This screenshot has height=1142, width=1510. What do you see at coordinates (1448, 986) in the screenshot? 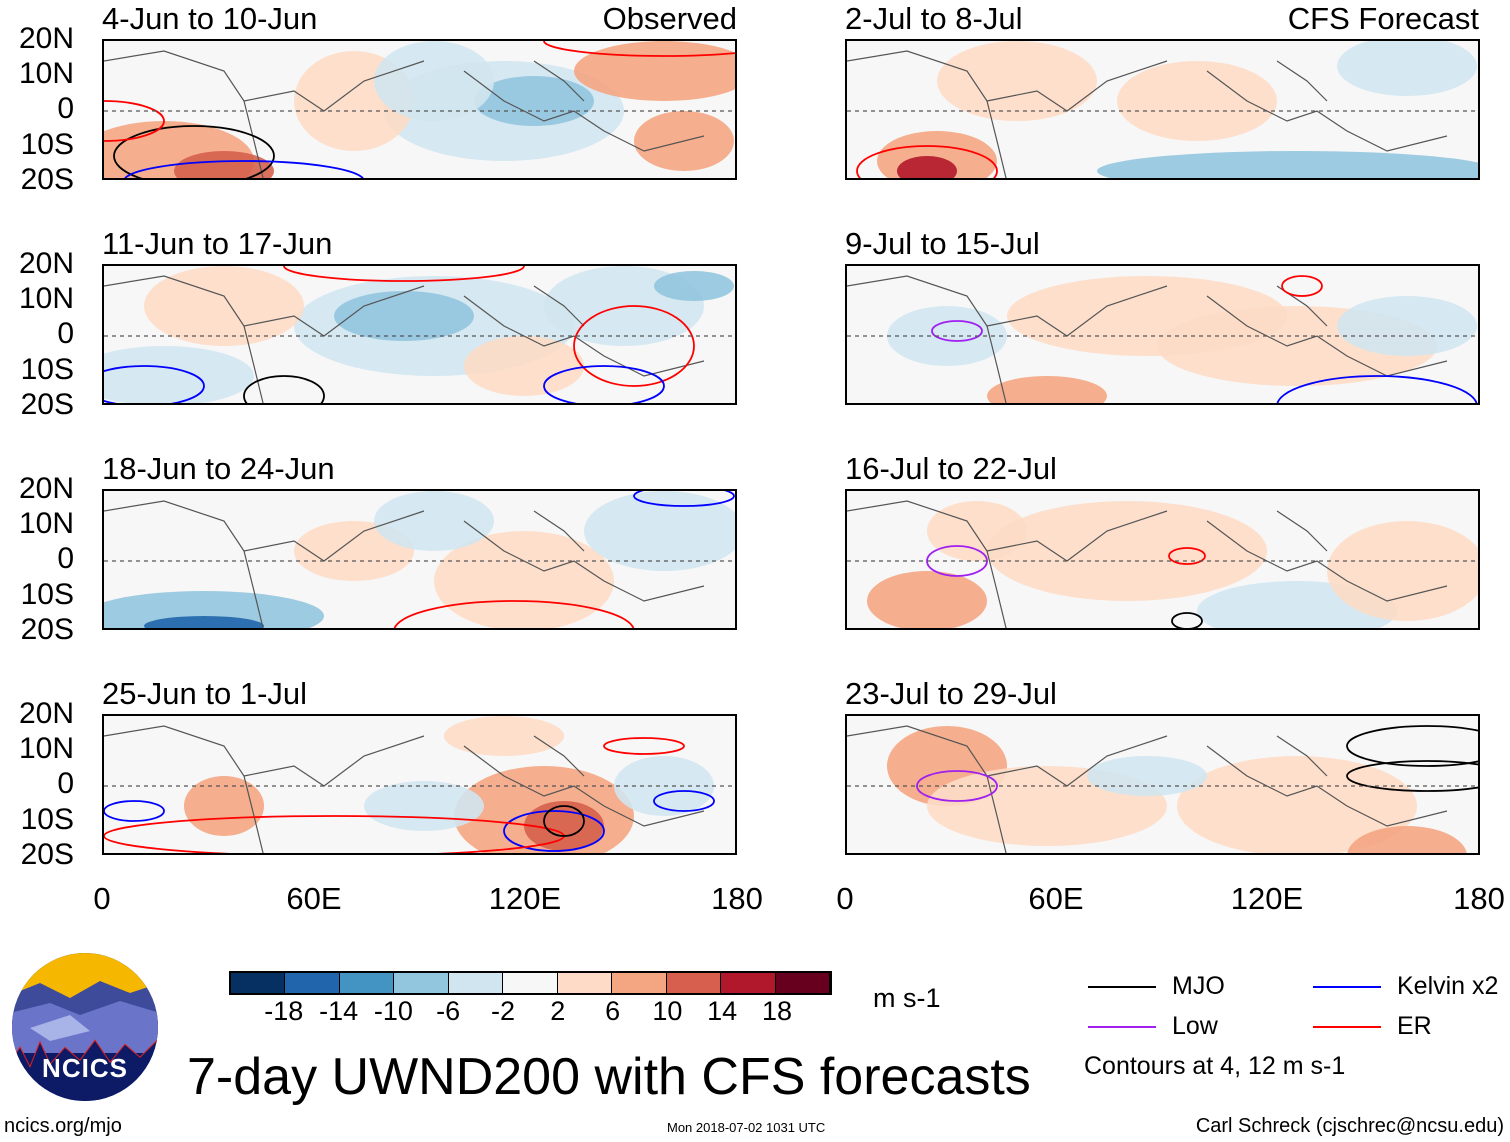
I see `legend-label: Kelvin x2` at bounding box center [1448, 986].